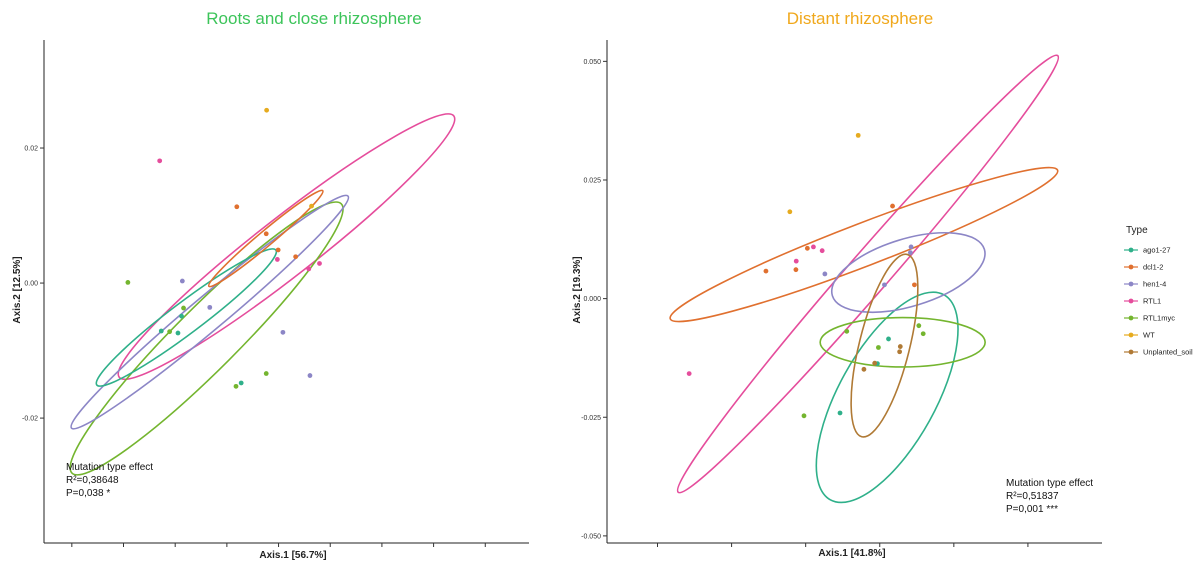  I want to click on legend-label-rtl1: RTL1, so click(1152, 301).